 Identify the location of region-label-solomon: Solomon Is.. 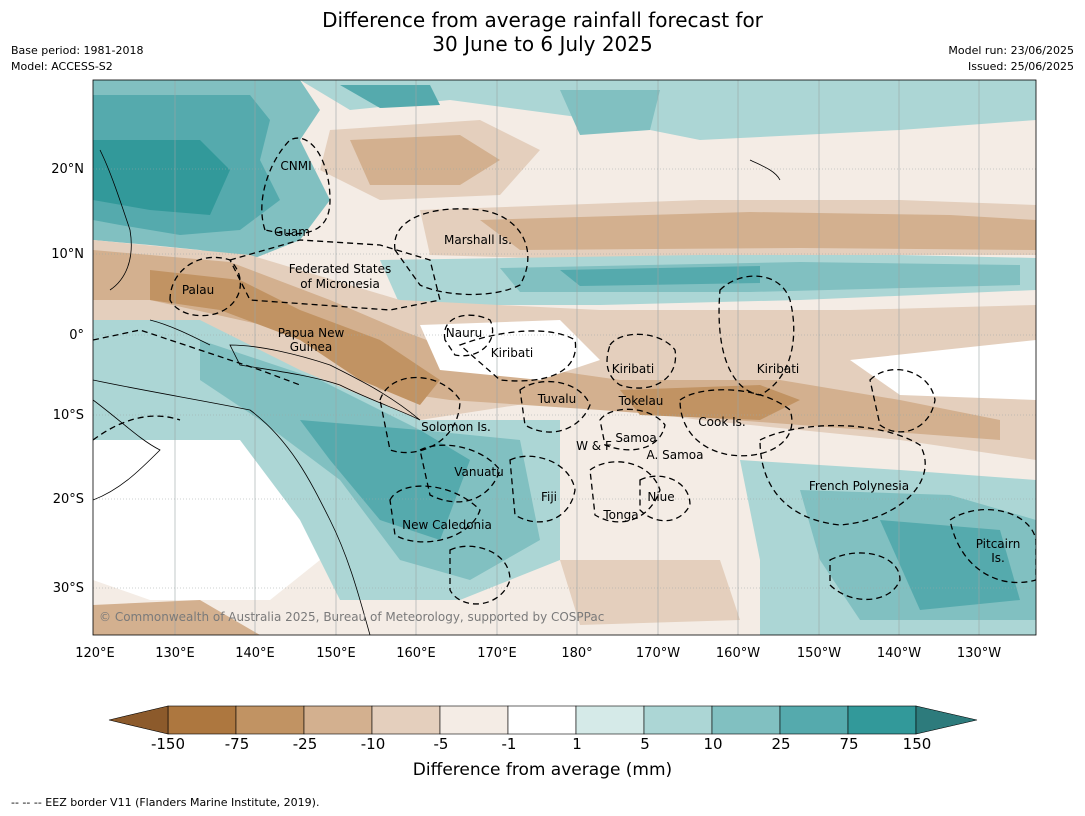
(456, 427).